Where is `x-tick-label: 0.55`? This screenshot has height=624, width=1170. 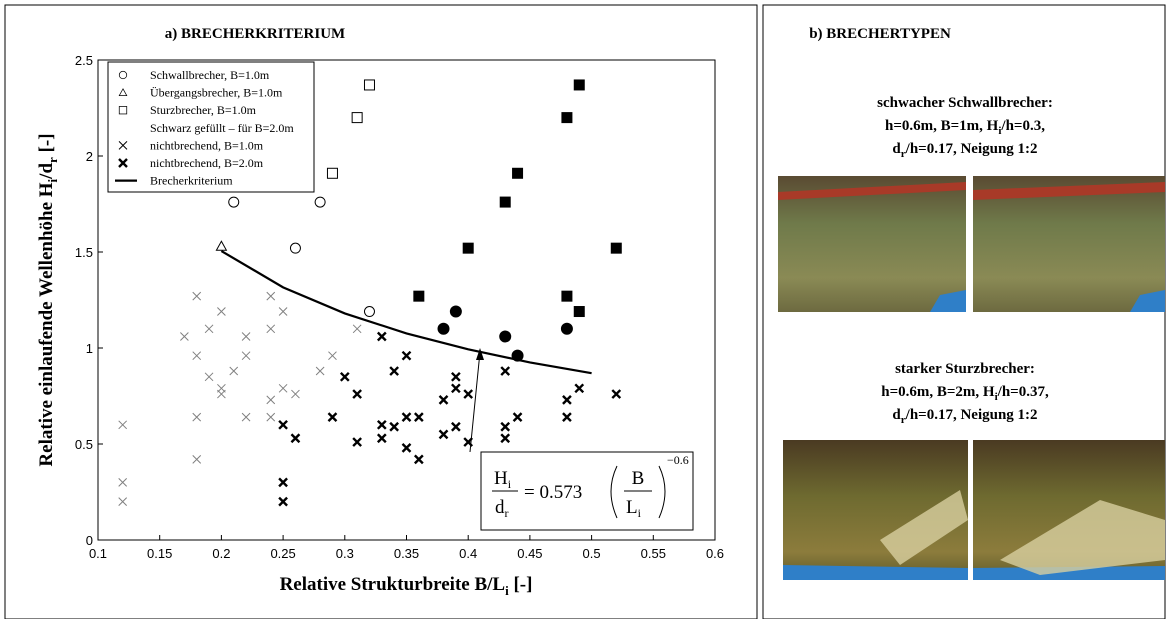 x-tick-label: 0.55 is located at coordinates (653, 553).